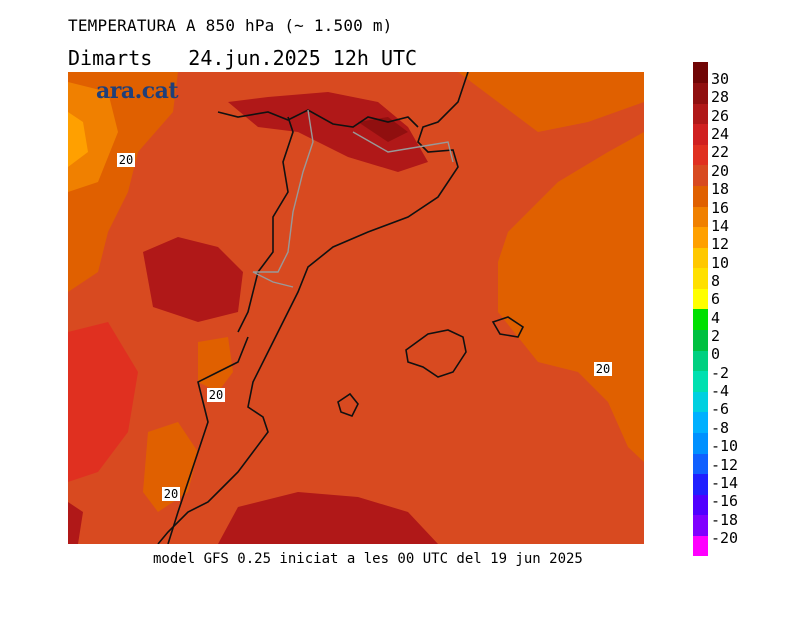 This screenshot has height=617, width=800. I want to click on isotherm-label-4: 20, so click(603, 369).